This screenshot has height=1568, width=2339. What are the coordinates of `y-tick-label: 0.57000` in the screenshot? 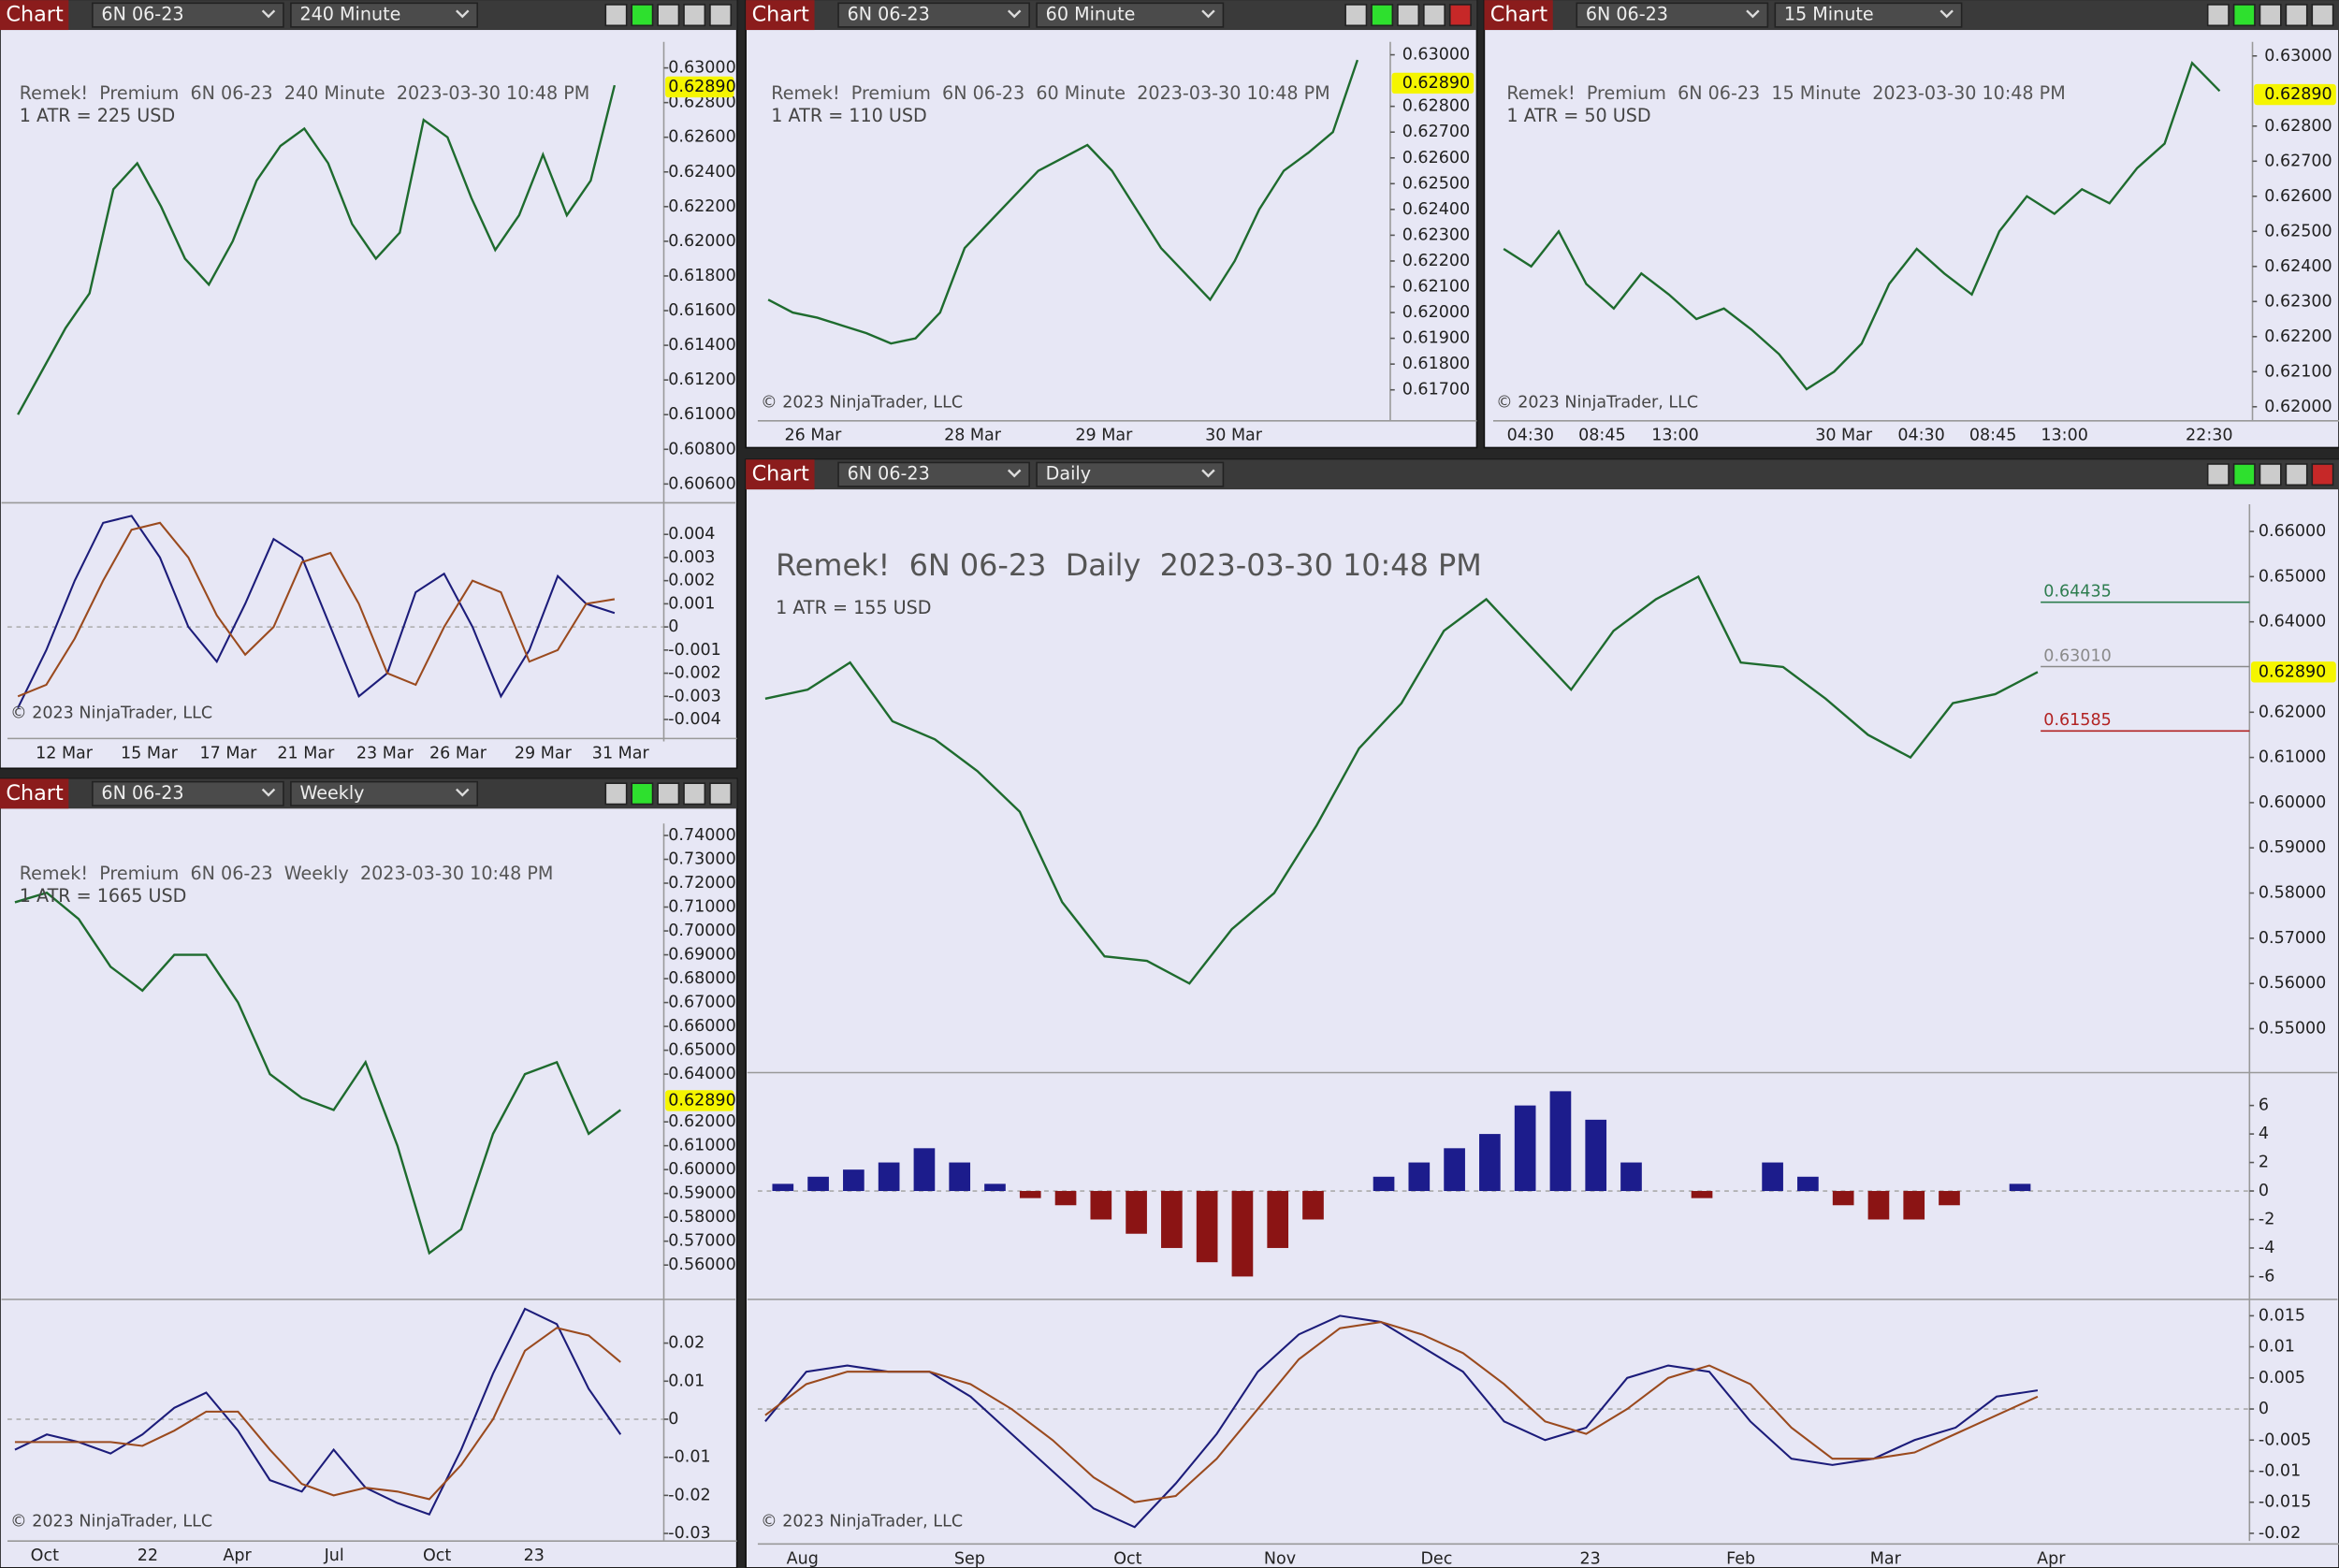 It's located at (701, 1241).